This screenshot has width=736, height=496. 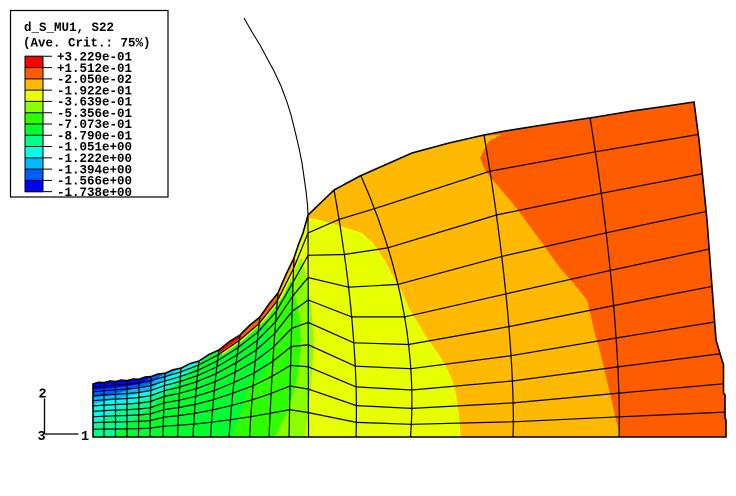 What do you see at coordinates (94, 170) in the screenshot?
I see `svg-text: -1.394e+00` at bounding box center [94, 170].